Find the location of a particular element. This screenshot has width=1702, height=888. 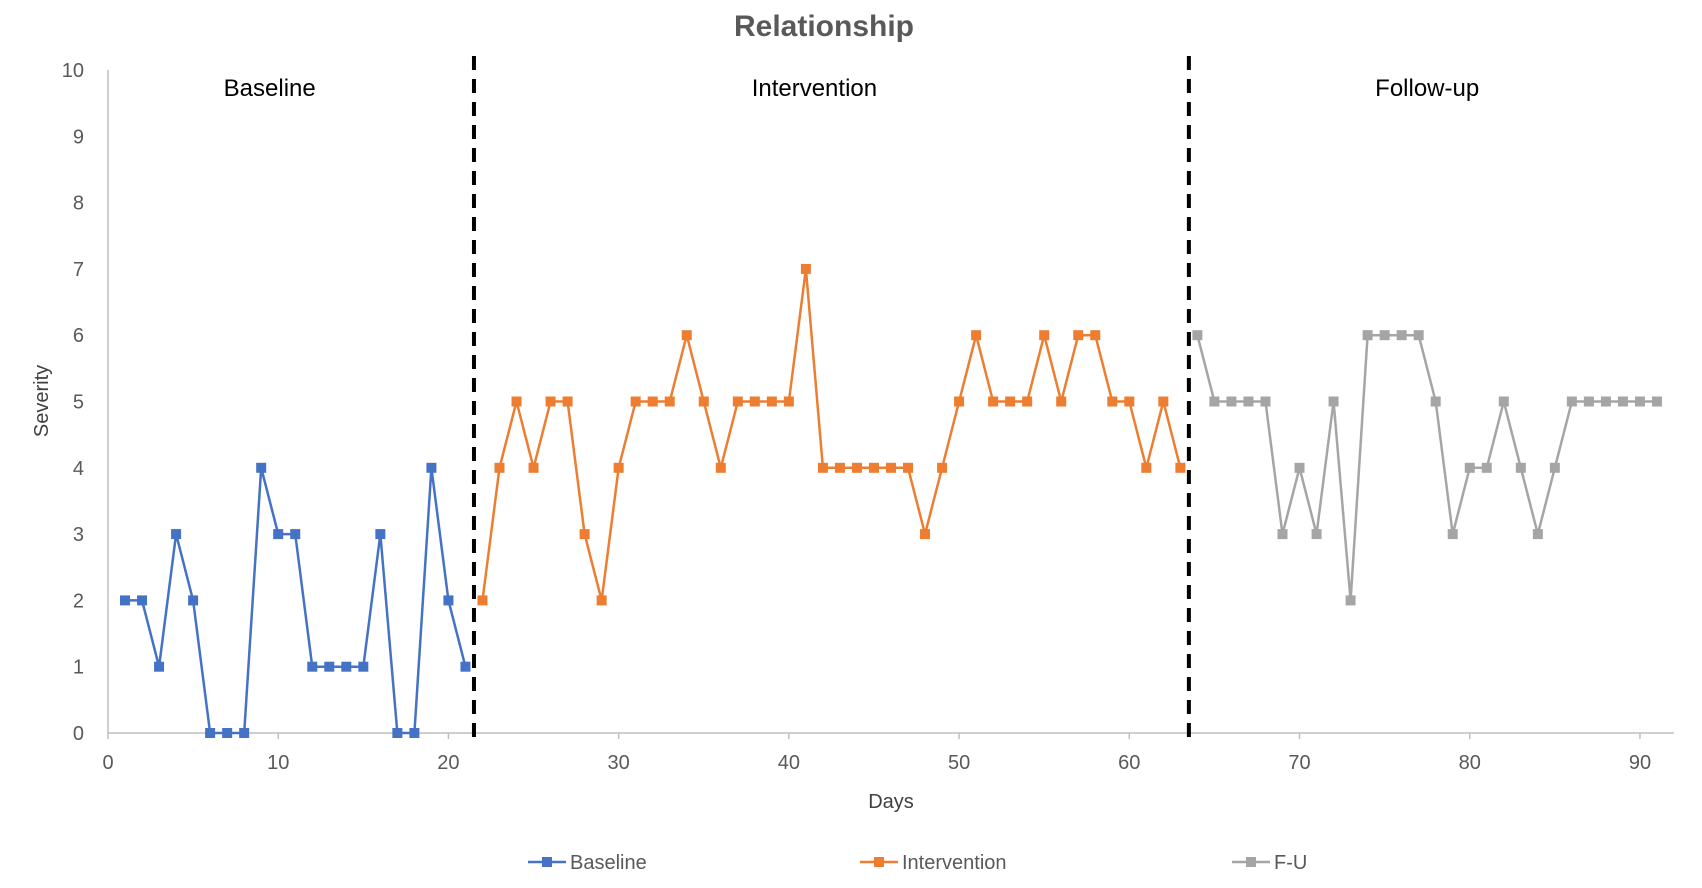

phase-labels: Baseline Intervention Follow-up is located at coordinates (852, 88).